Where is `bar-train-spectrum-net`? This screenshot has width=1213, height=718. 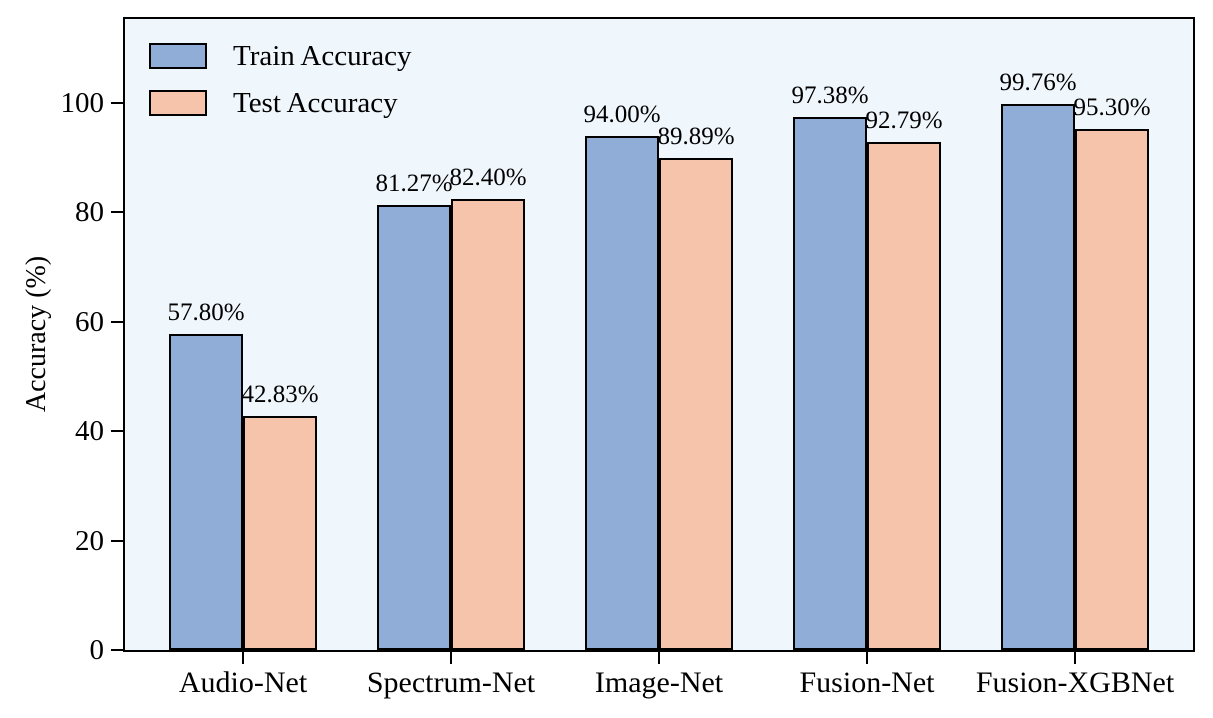 bar-train-spectrum-net is located at coordinates (414, 427).